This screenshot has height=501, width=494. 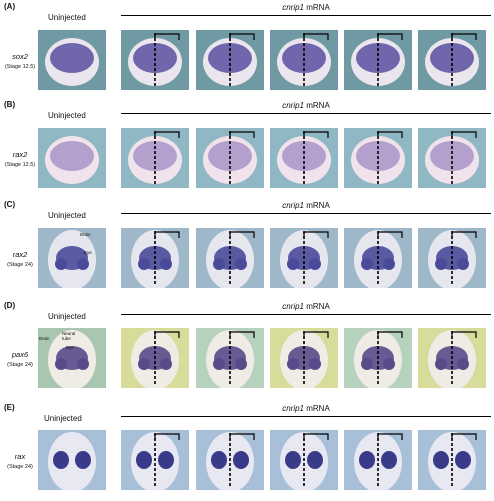 I want to click on uninjected-embryo-photo, so click(x=72, y=158).